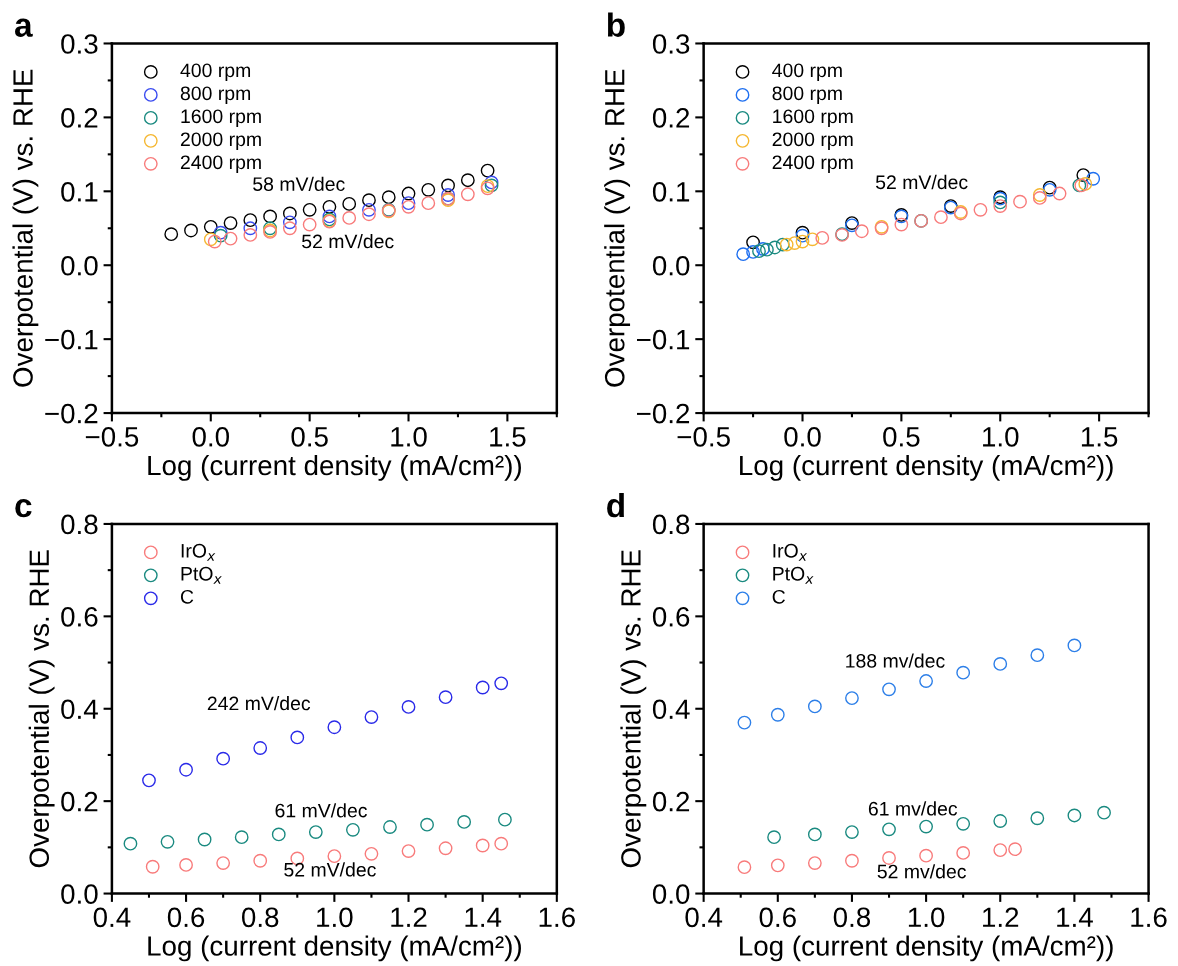 The image size is (1178, 966). What do you see at coordinates (913, 808) in the screenshot?
I see `annotation: 61 mv/dec` at bounding box center [913, 808].